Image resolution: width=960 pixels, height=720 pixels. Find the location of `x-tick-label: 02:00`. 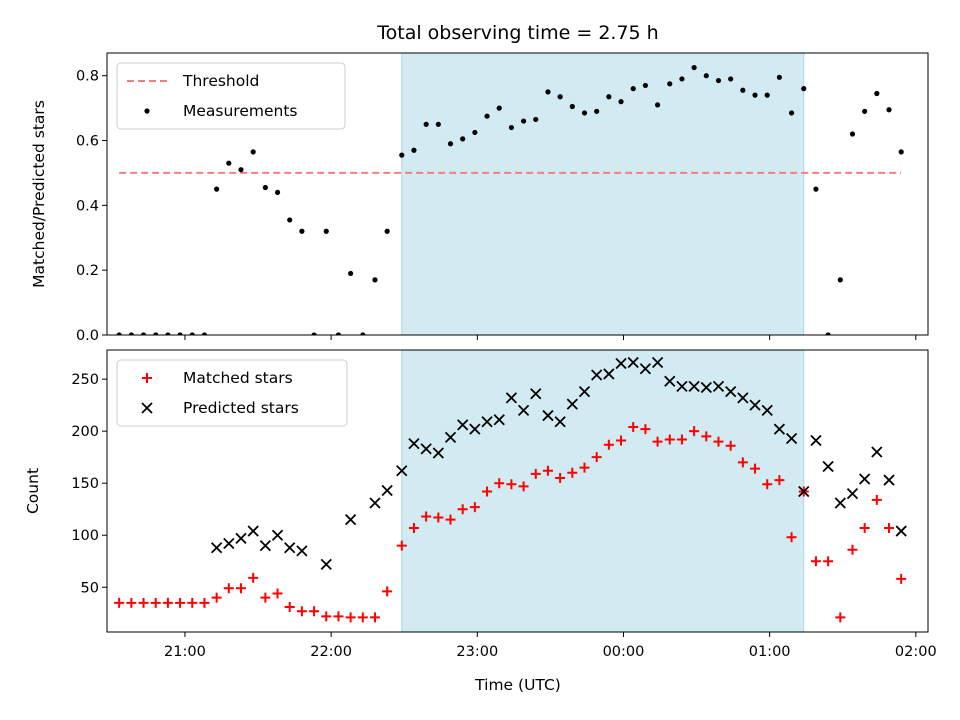

x-tick-label: 02:00 is located at coordinates (916, 652).